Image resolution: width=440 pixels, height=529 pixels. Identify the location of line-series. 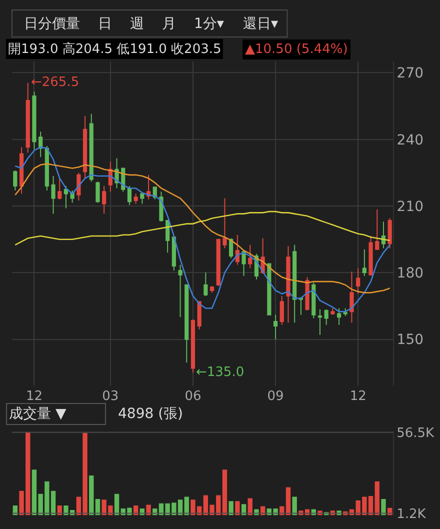
(202, 228).